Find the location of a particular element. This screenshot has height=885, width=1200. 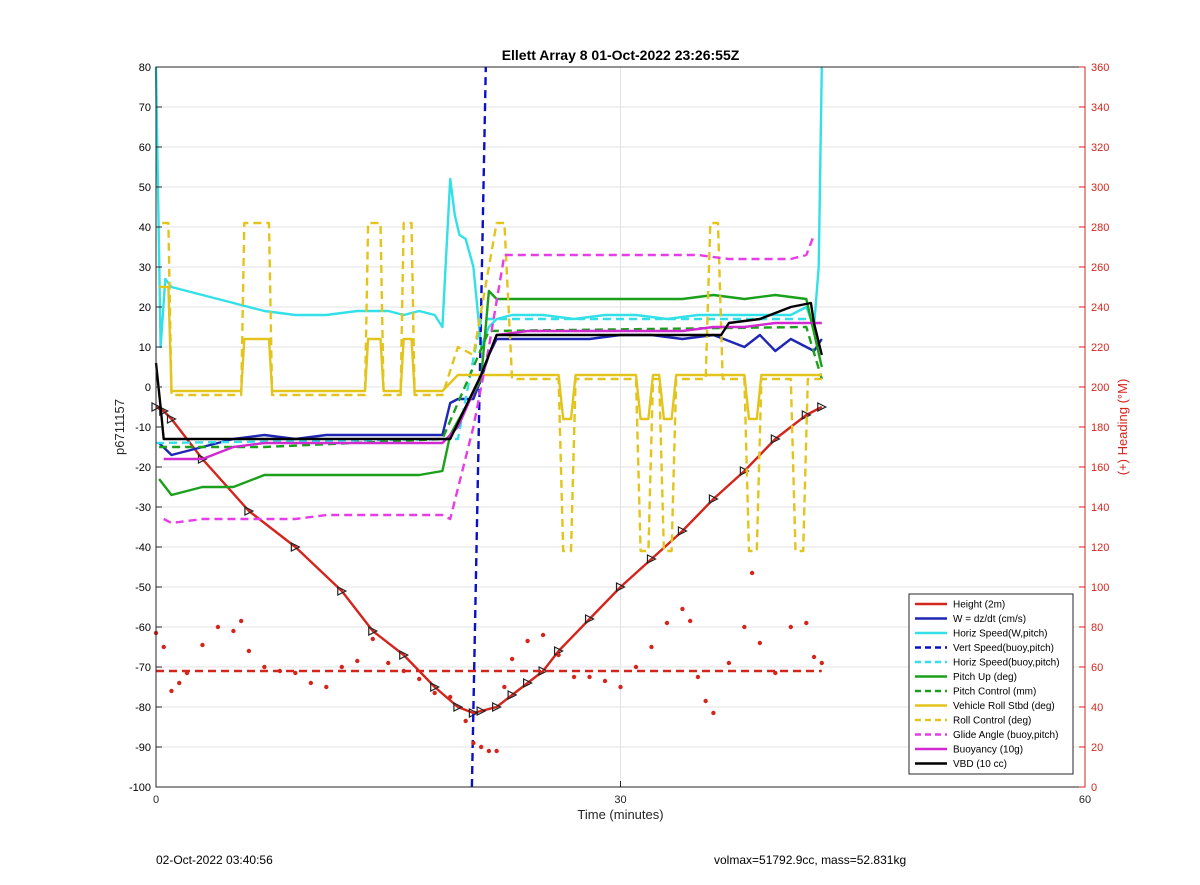

x-axis-label: Time (minutes) is located at coordinates (620, 814).